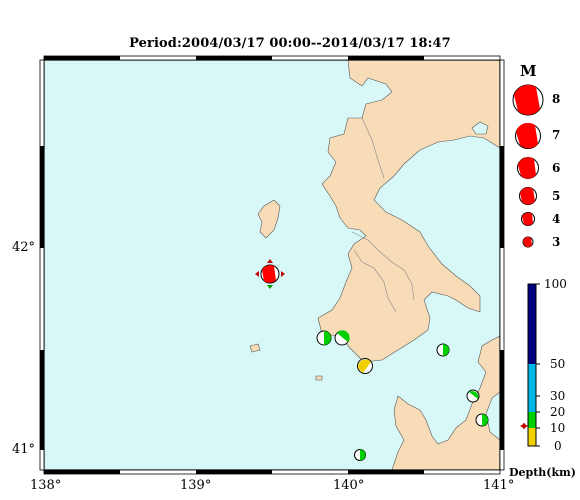 This screenshot has height=500, width=580. Describe the element at coordinates (558, 446) in the screenshot. I see `depth-tick-0: 0` at that location.